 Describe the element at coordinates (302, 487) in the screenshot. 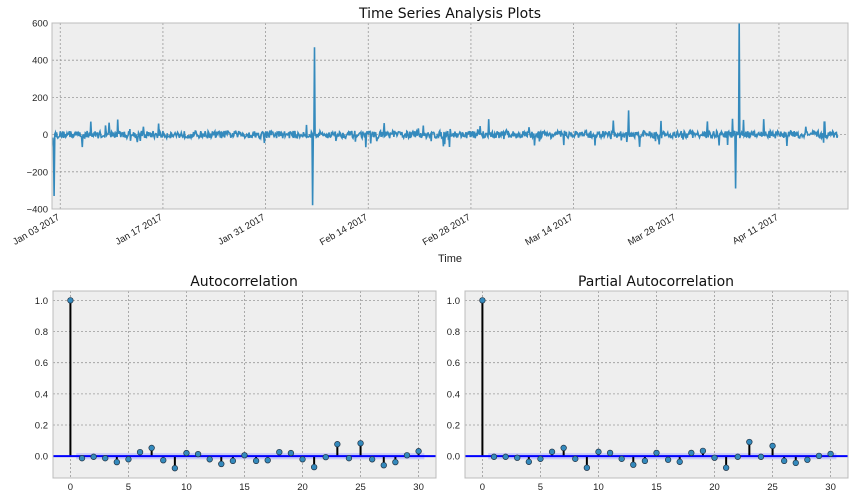

I see `x-tick-label: 20` at that location.